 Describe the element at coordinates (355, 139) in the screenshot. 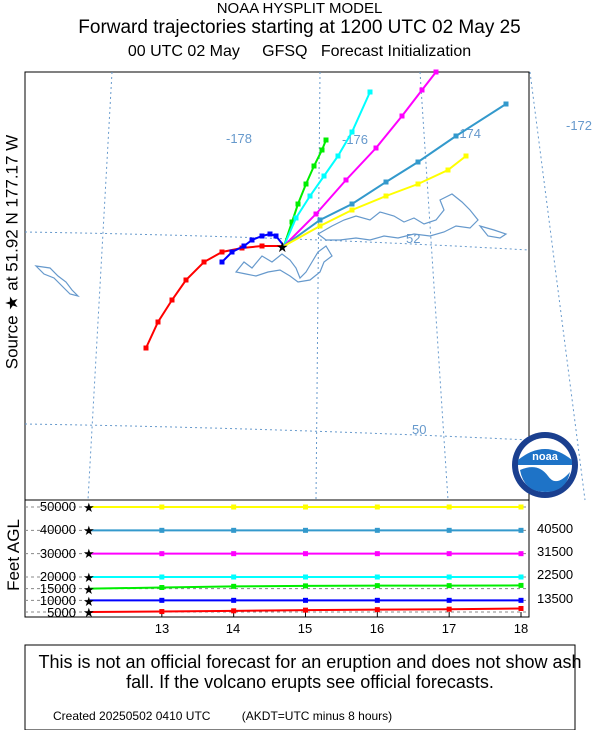

I see `lon-label: -176` at that location.